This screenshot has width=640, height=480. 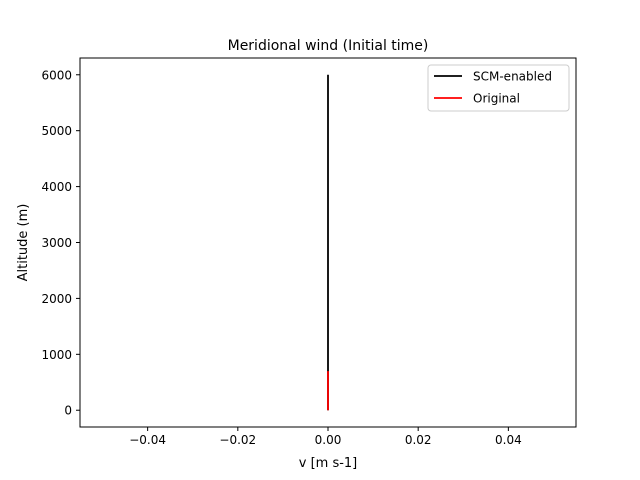 What do you see at coordinates (56, 299) in the screenshot?
I see `y-tick-label: 2000` at bounding box center [56, 299].